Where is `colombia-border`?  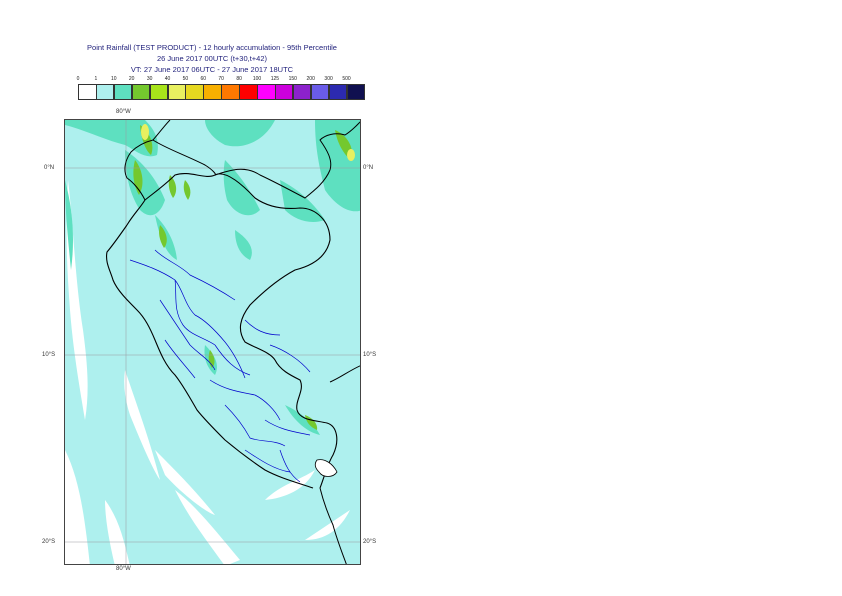
colombia-border is located at coordinates (241, 159).